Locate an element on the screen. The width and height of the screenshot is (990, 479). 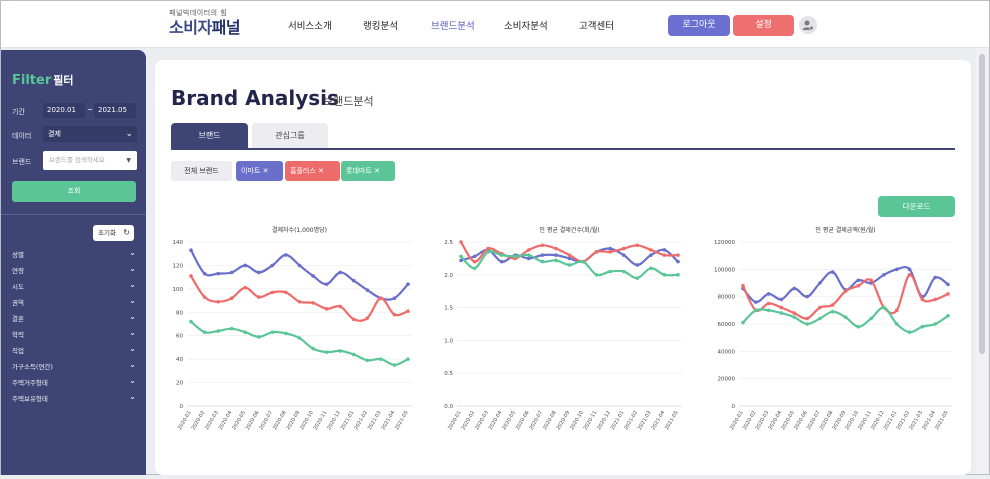
period-end-input: 2021.05 is located at coordinates (115, 110).